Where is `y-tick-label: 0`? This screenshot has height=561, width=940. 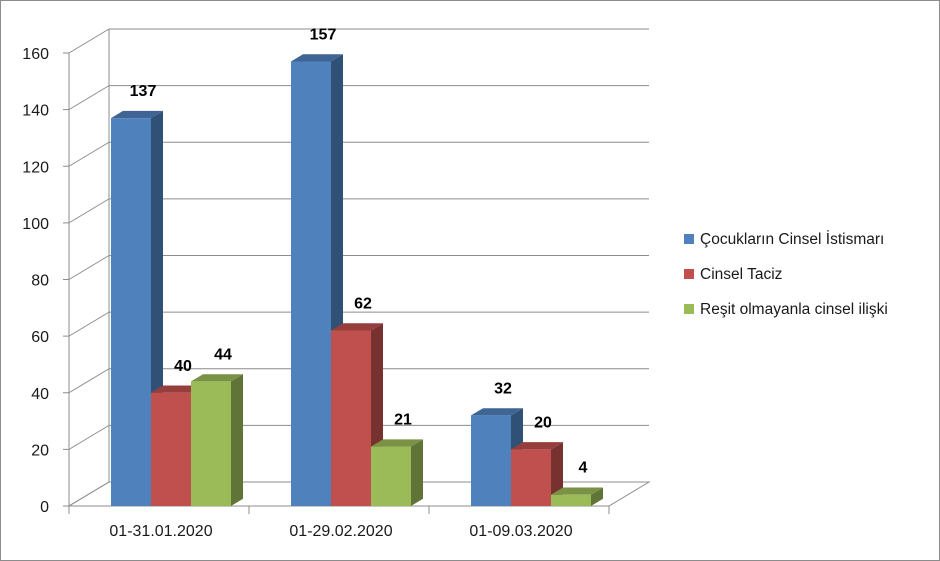 y-tick-label: 0 is located at coordinates (44, 507).